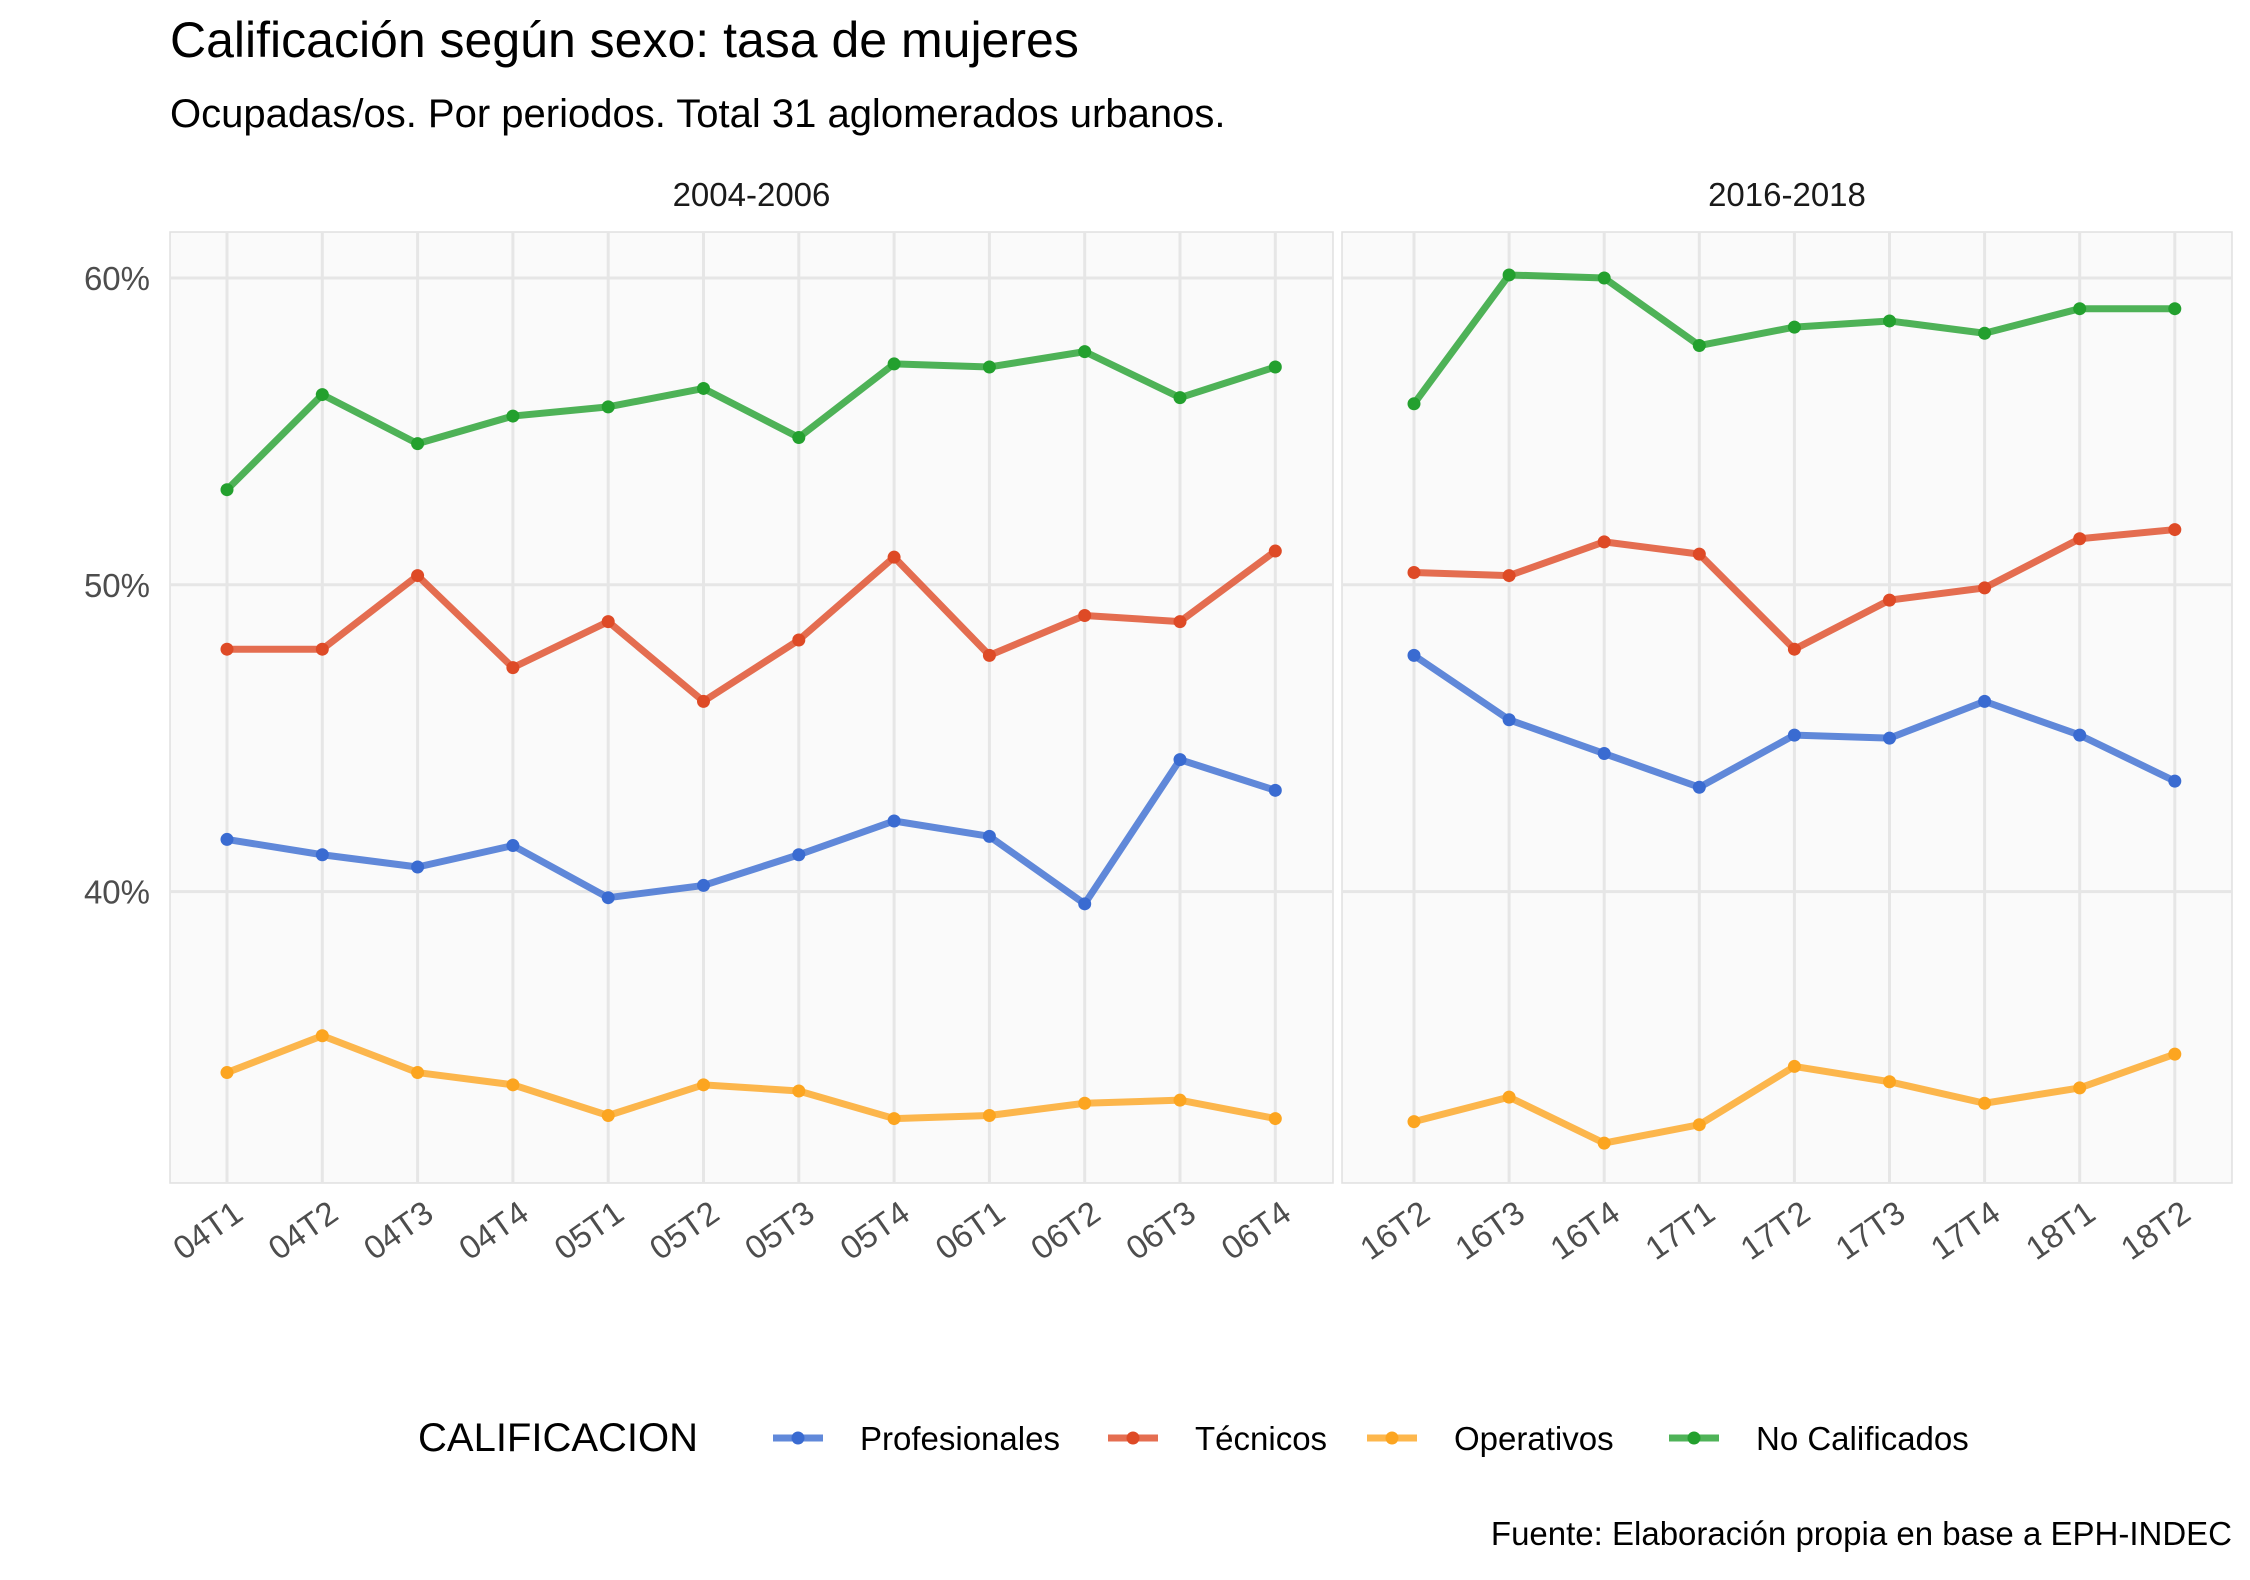 The image size is (2250, 1580). I want to click on legend-label: Técnicos, so click(1261, 1438).